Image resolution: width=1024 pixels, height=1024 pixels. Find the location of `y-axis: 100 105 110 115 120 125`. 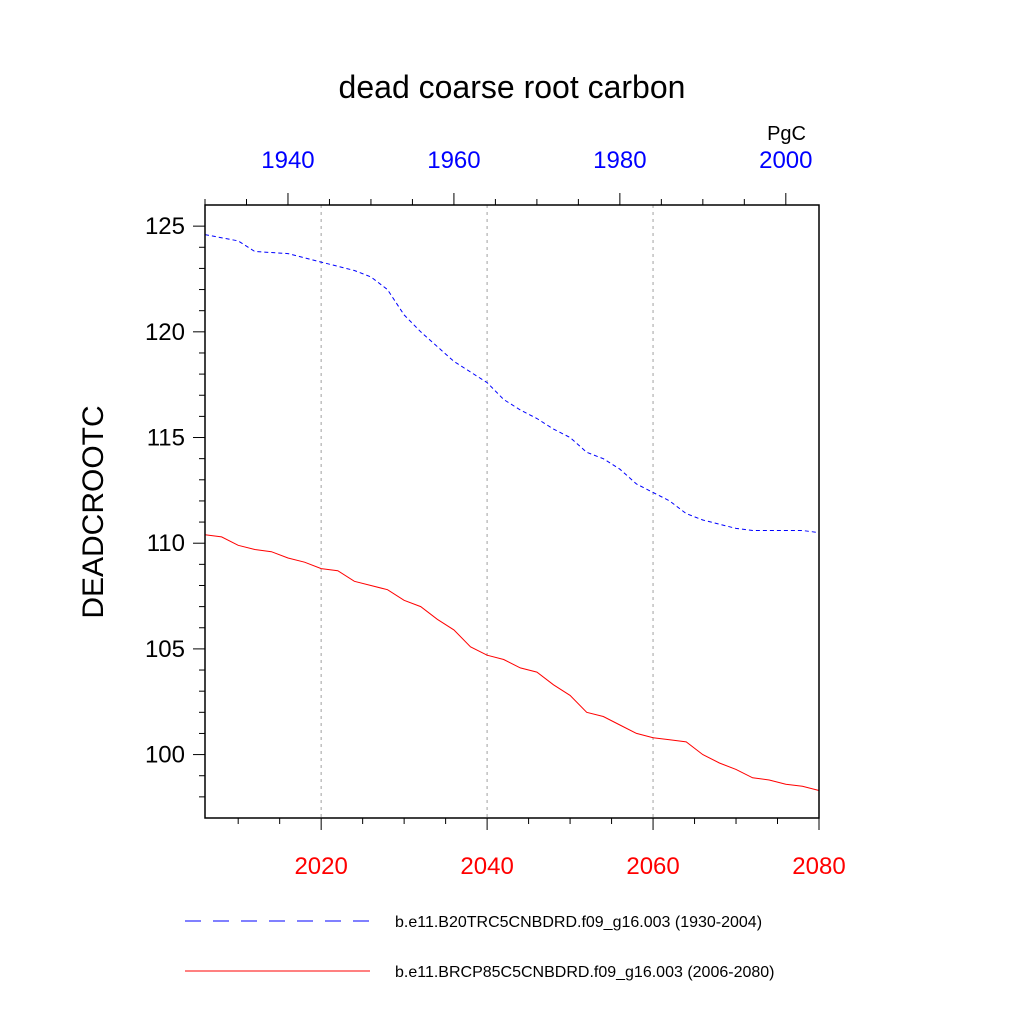

y-axis: 100 105 110 115 120 125 is located at coordinates (175, 505).